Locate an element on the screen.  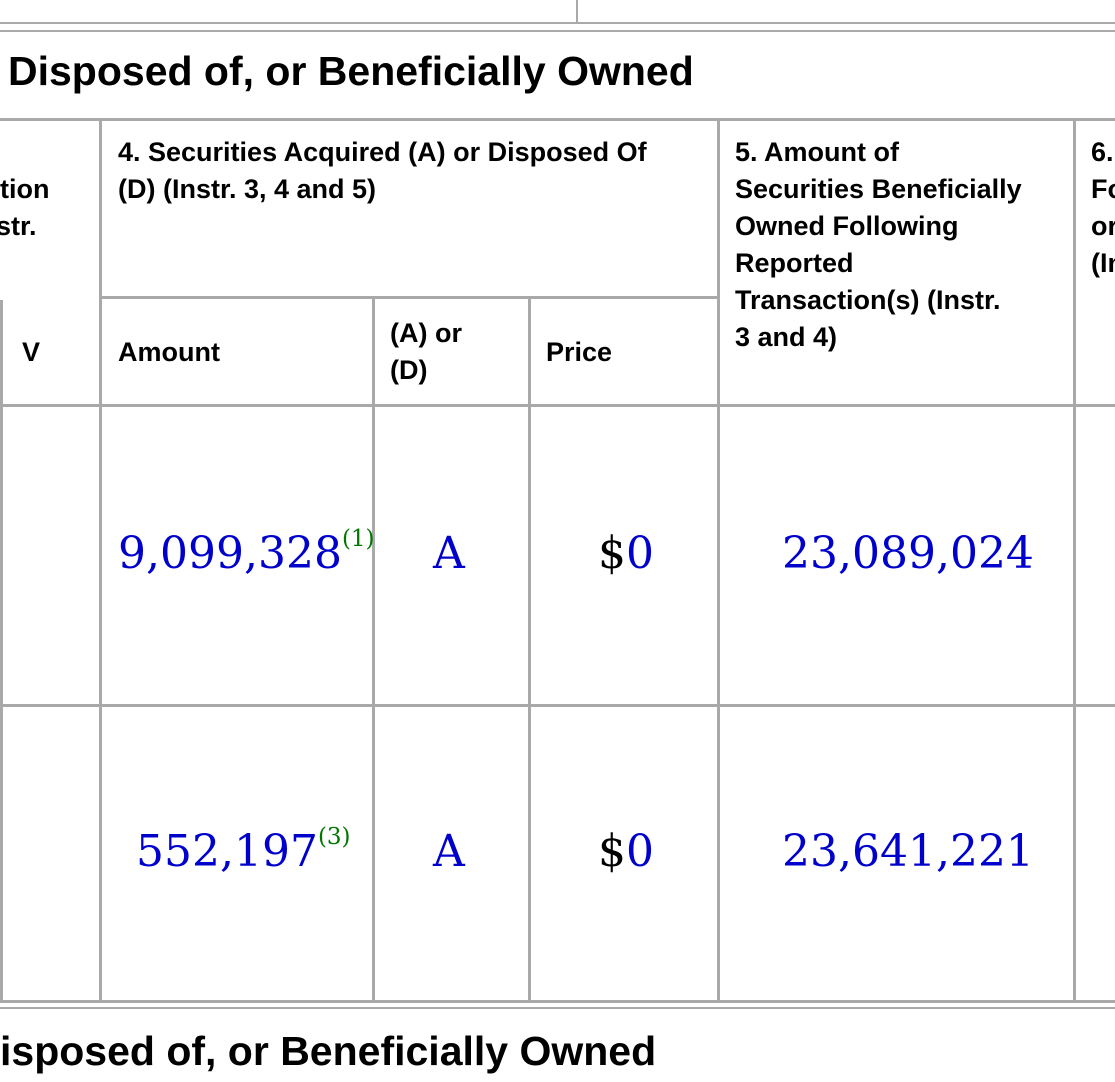
row2-price: $0 is located at coordinates (626, 851).